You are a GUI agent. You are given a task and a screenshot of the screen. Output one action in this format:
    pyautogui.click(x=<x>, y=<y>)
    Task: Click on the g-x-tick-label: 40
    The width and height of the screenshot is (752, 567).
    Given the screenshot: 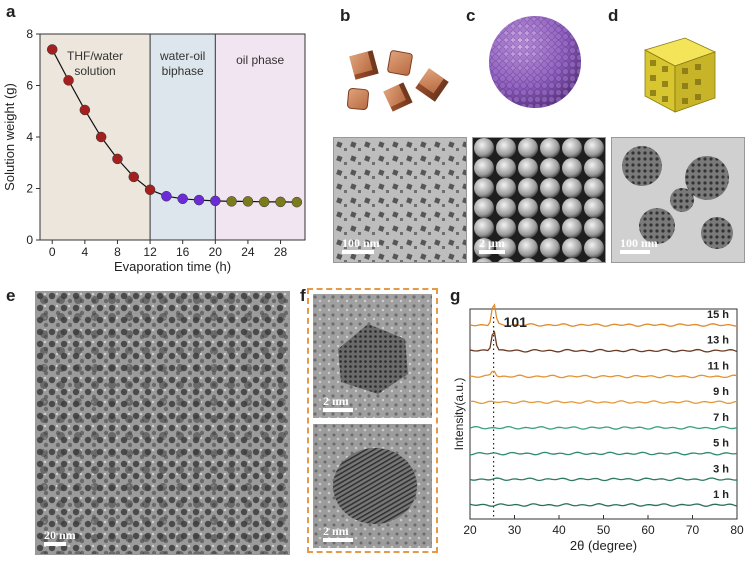 What is the action you would take?
    pyautogui.click(x=559, y=530)
    